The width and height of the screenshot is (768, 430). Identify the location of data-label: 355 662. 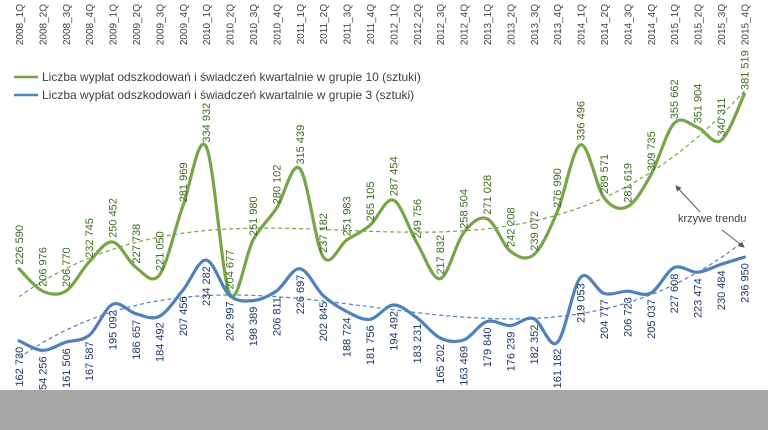
(675, 99).